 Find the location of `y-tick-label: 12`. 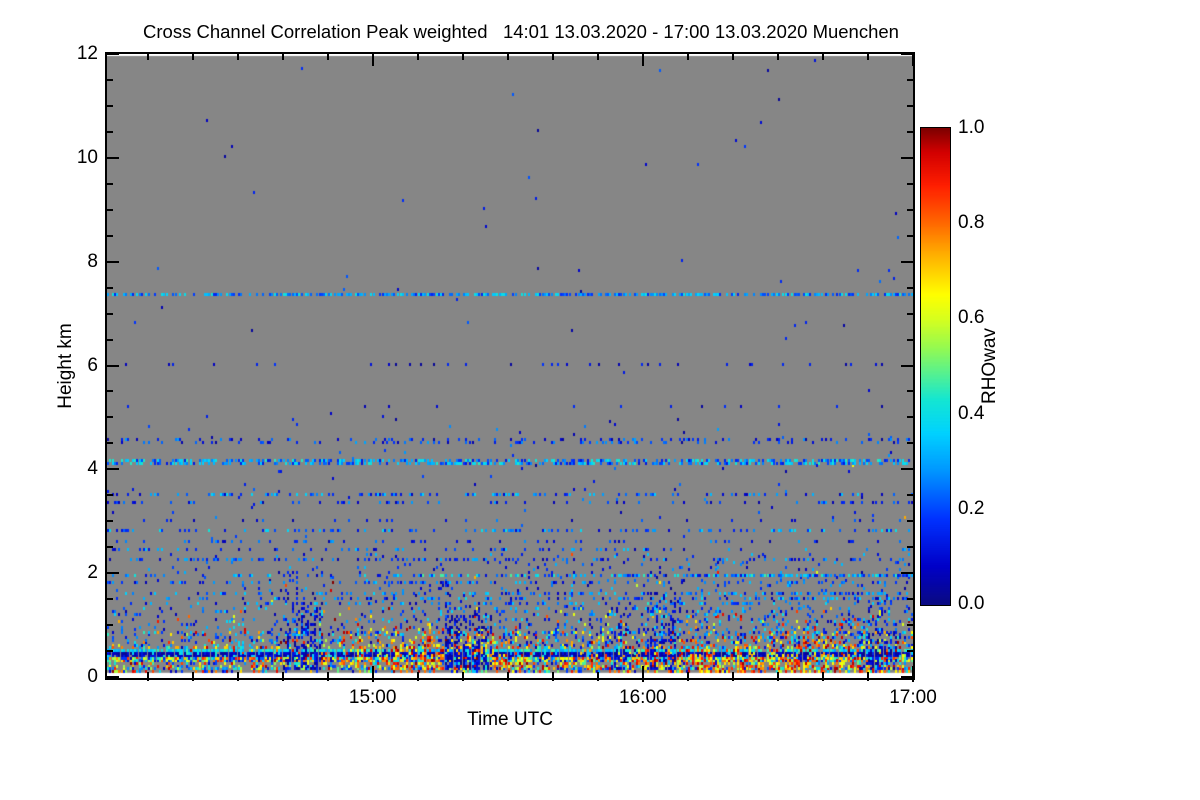

y-tick-label: 12 is located at coordinates (87, 53).